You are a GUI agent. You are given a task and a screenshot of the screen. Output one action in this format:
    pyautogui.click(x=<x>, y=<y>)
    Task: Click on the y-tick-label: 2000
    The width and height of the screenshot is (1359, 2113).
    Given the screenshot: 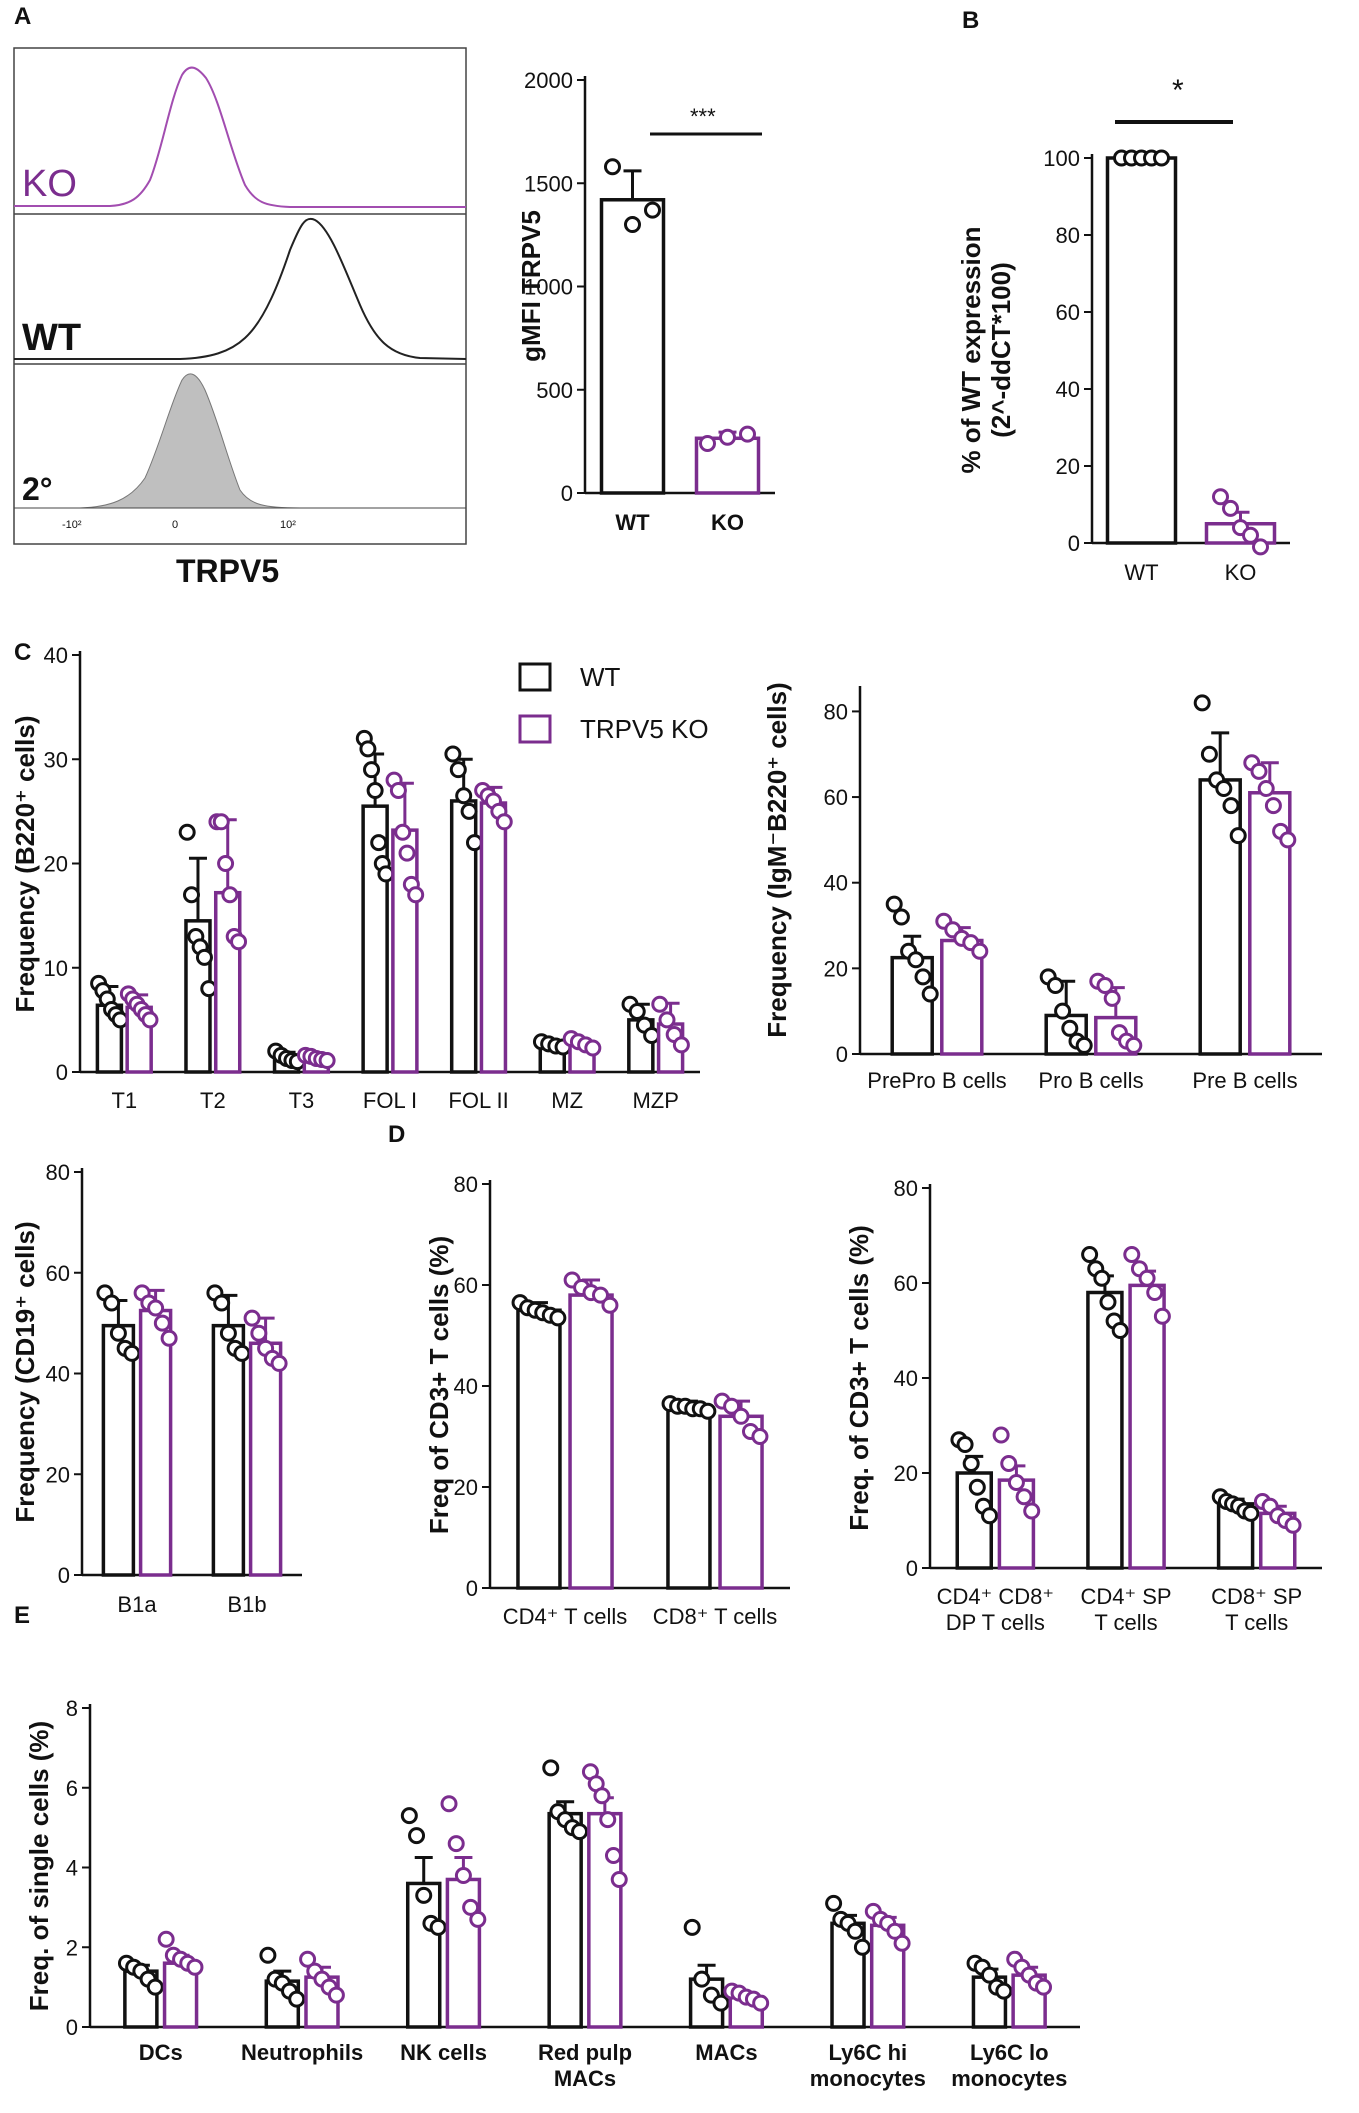 What is the action you would take?
    pyautogui.click(x=548, y=80)
    